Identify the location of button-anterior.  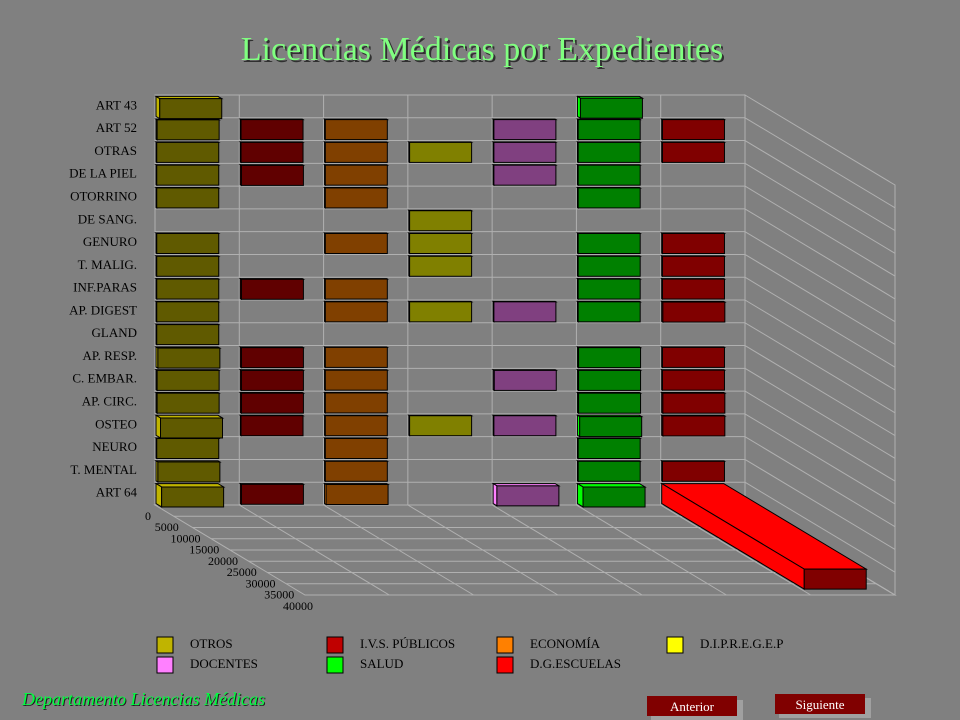
(692, 706).